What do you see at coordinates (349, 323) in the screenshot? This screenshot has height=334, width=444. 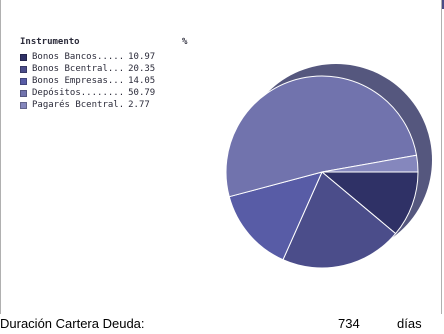 I see `duration-value: 734` at bounding box center [349, 323].